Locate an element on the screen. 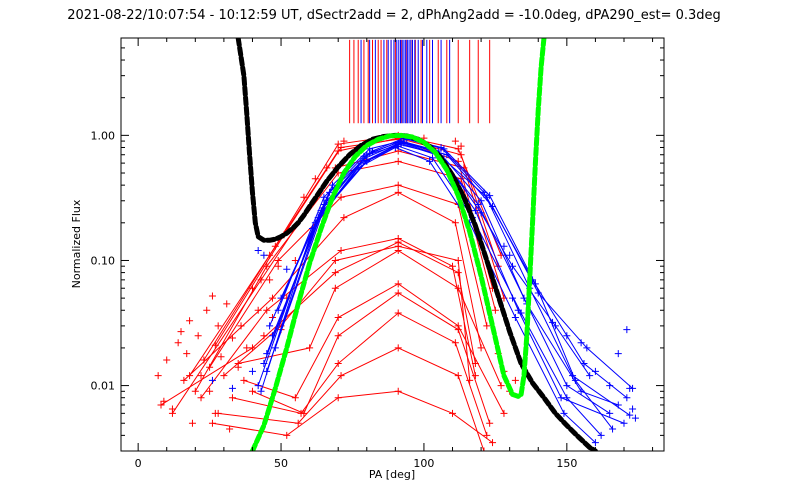  y-tick-label: 0.01 is located at coordinates (103, 386).